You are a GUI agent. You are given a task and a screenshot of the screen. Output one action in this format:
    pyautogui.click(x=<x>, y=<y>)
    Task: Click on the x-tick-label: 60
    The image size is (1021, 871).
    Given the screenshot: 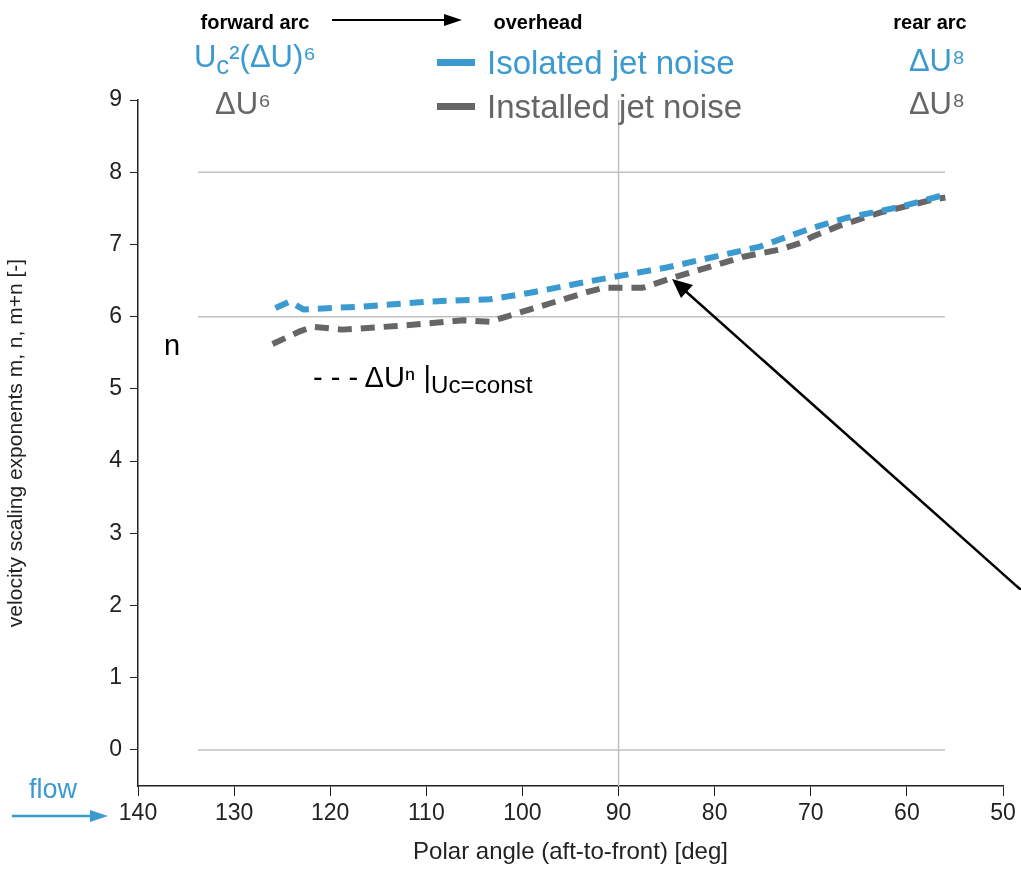 What is the action you would take?
    pyautogui.click(x=907, y=812)
    